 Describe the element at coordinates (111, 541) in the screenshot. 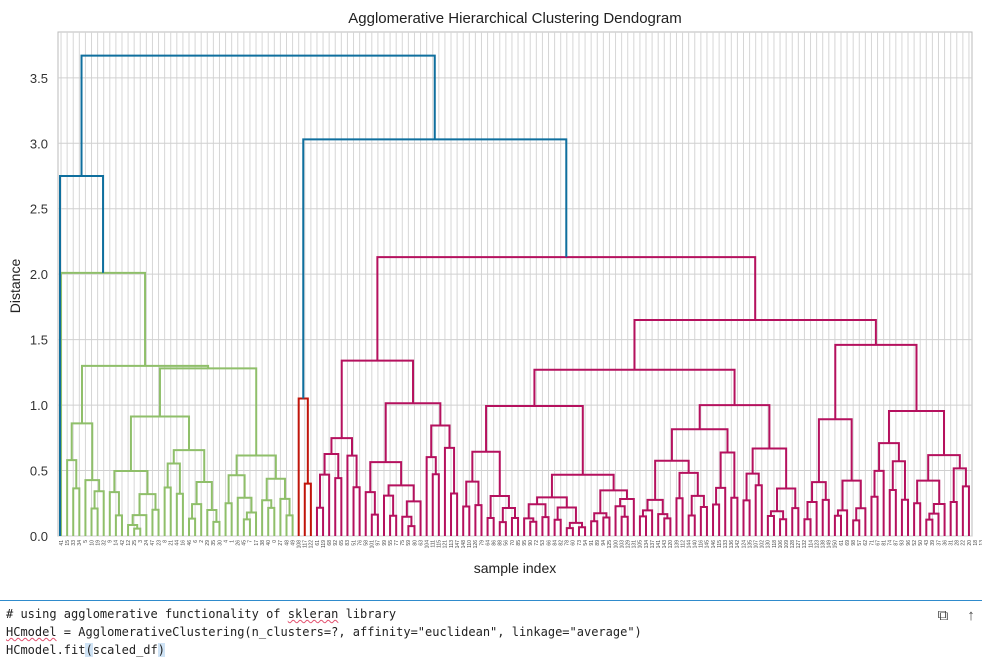

I see `x-tick-label: 9` at that location.